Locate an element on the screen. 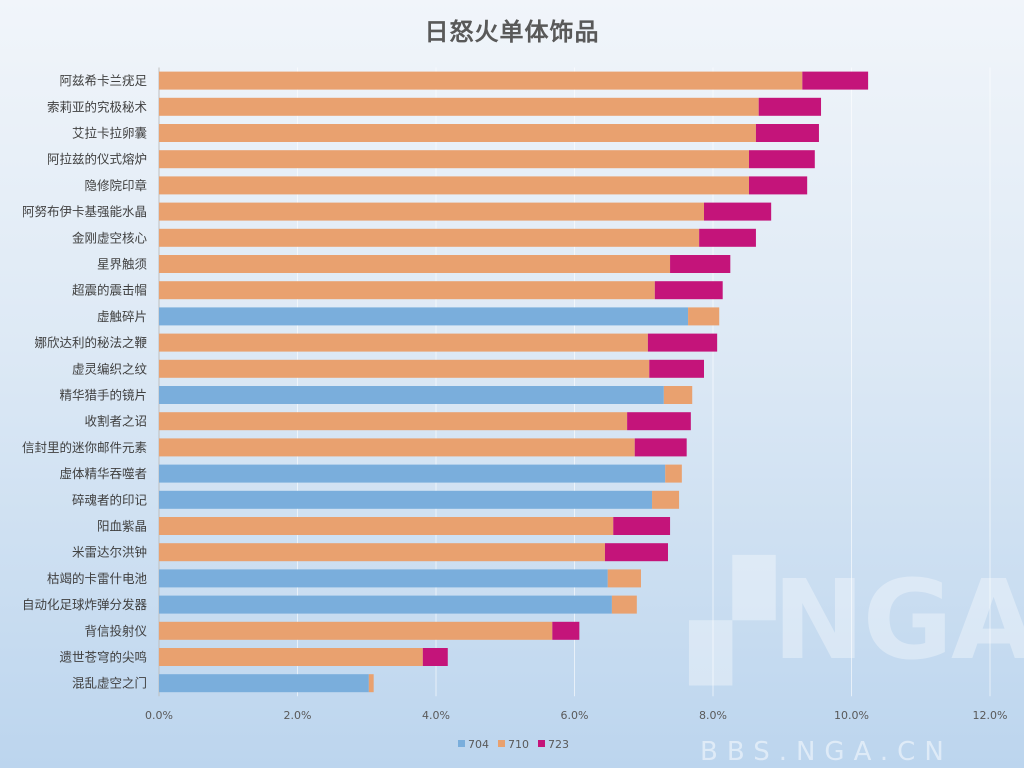 This screenshot has width=1024, height=768. nga-watermark-site: BBS.NGA.CN is located at coordinates (826, 752).